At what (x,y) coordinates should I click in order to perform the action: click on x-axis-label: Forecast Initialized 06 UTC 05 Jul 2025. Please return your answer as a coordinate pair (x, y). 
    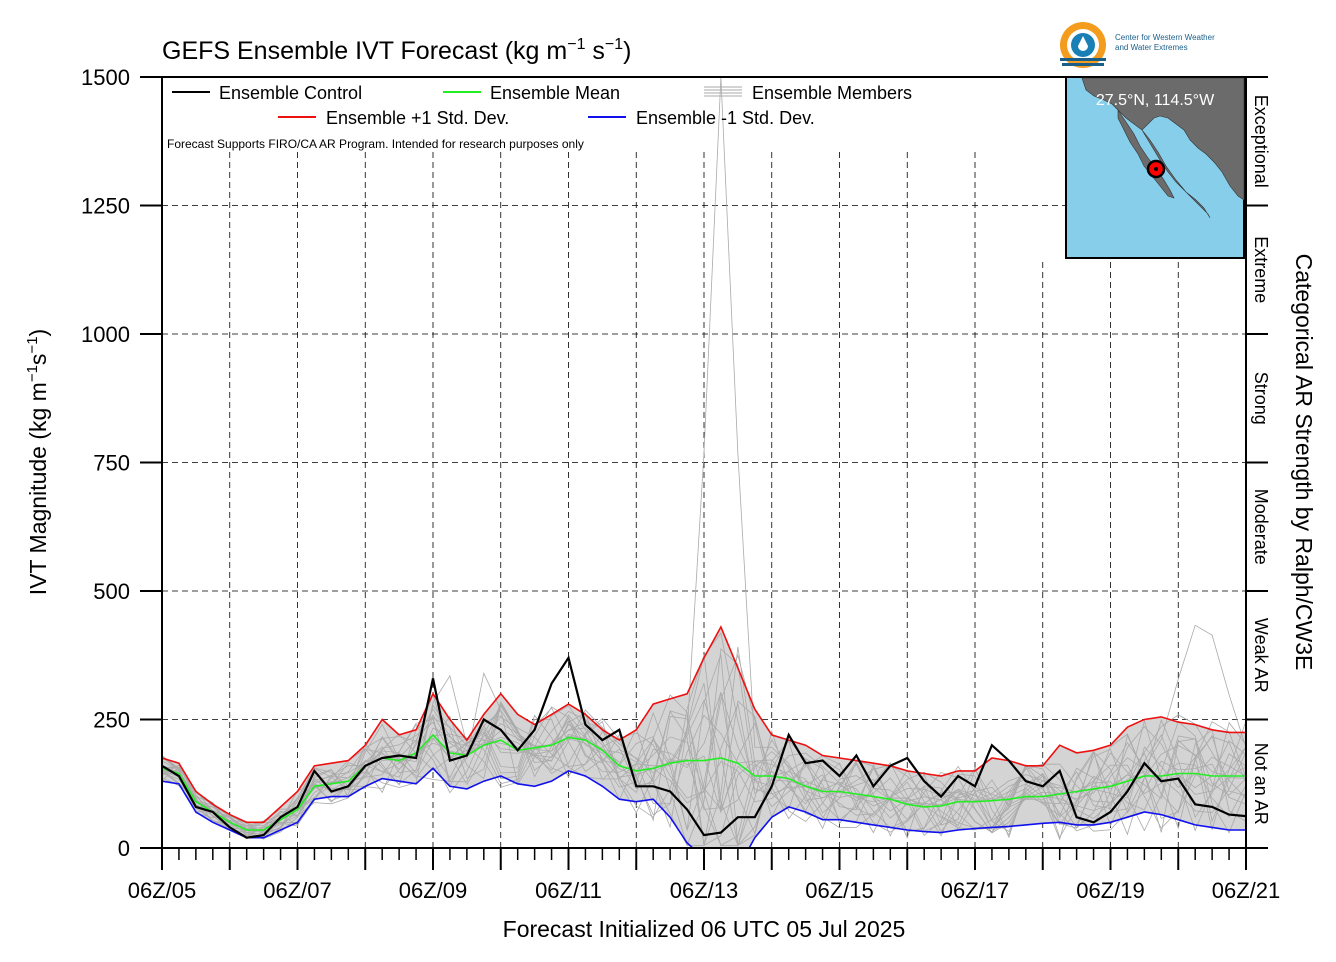
    Looking at the image, I should click on (704, 929).